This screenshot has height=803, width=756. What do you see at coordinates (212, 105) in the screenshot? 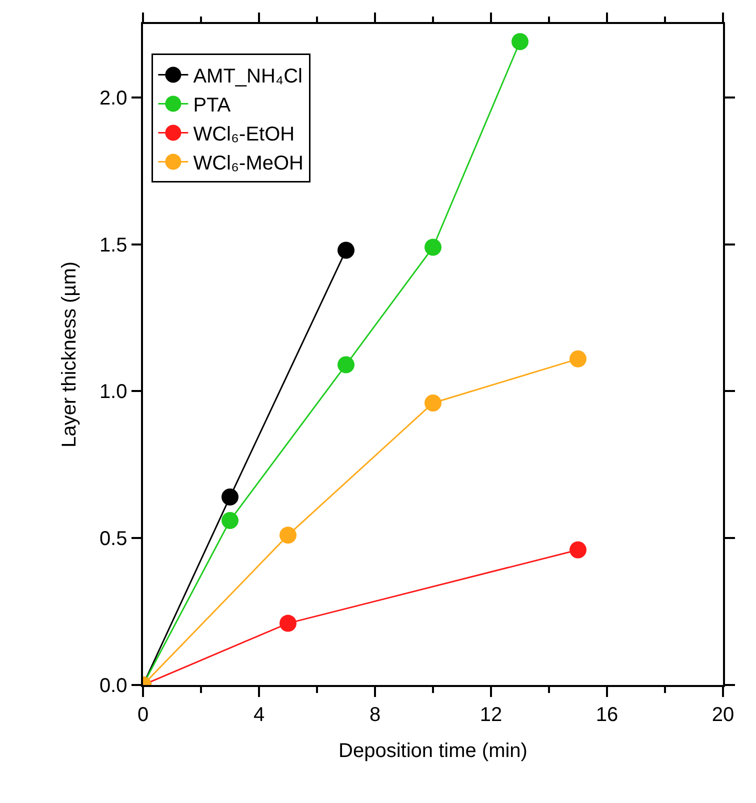
I see `legend-label: PTA` at bounding box center [212, 105].